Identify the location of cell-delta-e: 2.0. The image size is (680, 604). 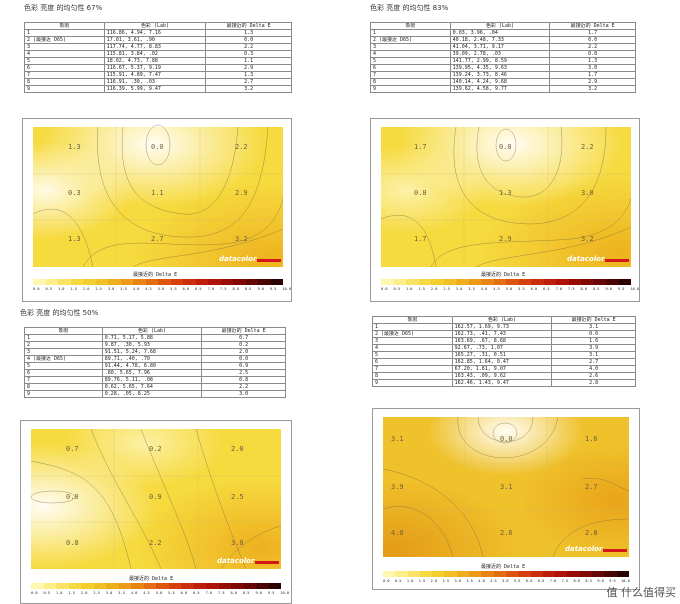
(243, 352).